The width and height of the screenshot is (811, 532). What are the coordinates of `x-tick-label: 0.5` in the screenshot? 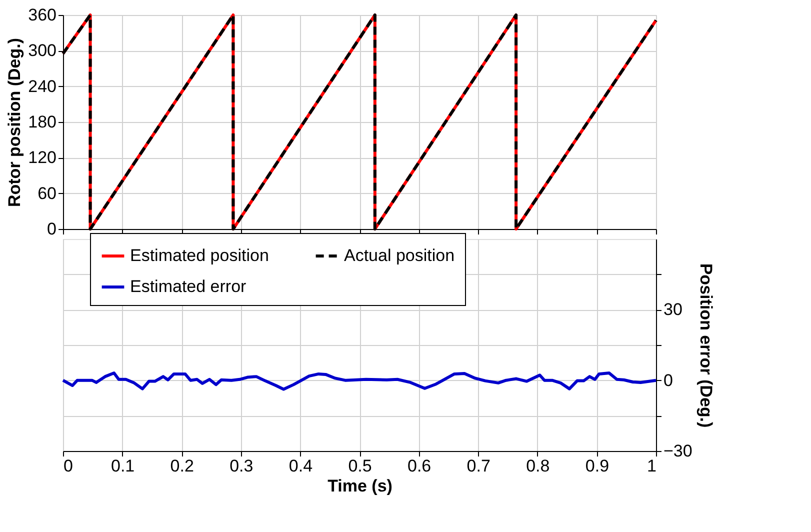 It's located at (360, 466).